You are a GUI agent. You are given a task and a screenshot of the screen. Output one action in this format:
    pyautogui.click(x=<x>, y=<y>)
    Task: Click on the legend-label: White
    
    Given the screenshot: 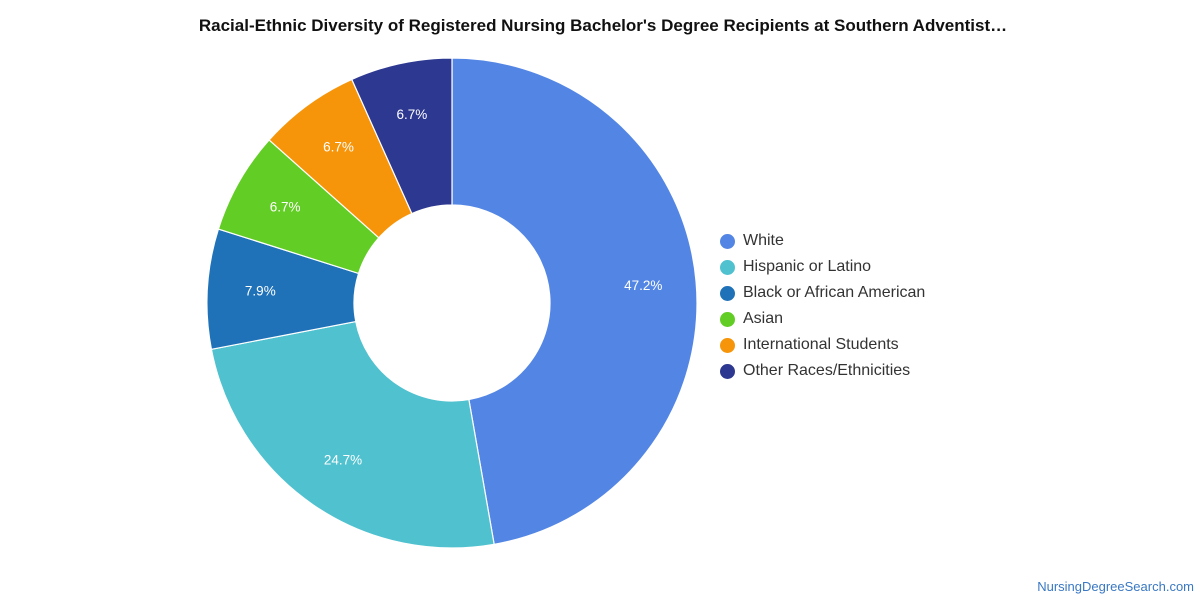 What is the action you would take?
    pyautogui.click(x=763, y=240)
    